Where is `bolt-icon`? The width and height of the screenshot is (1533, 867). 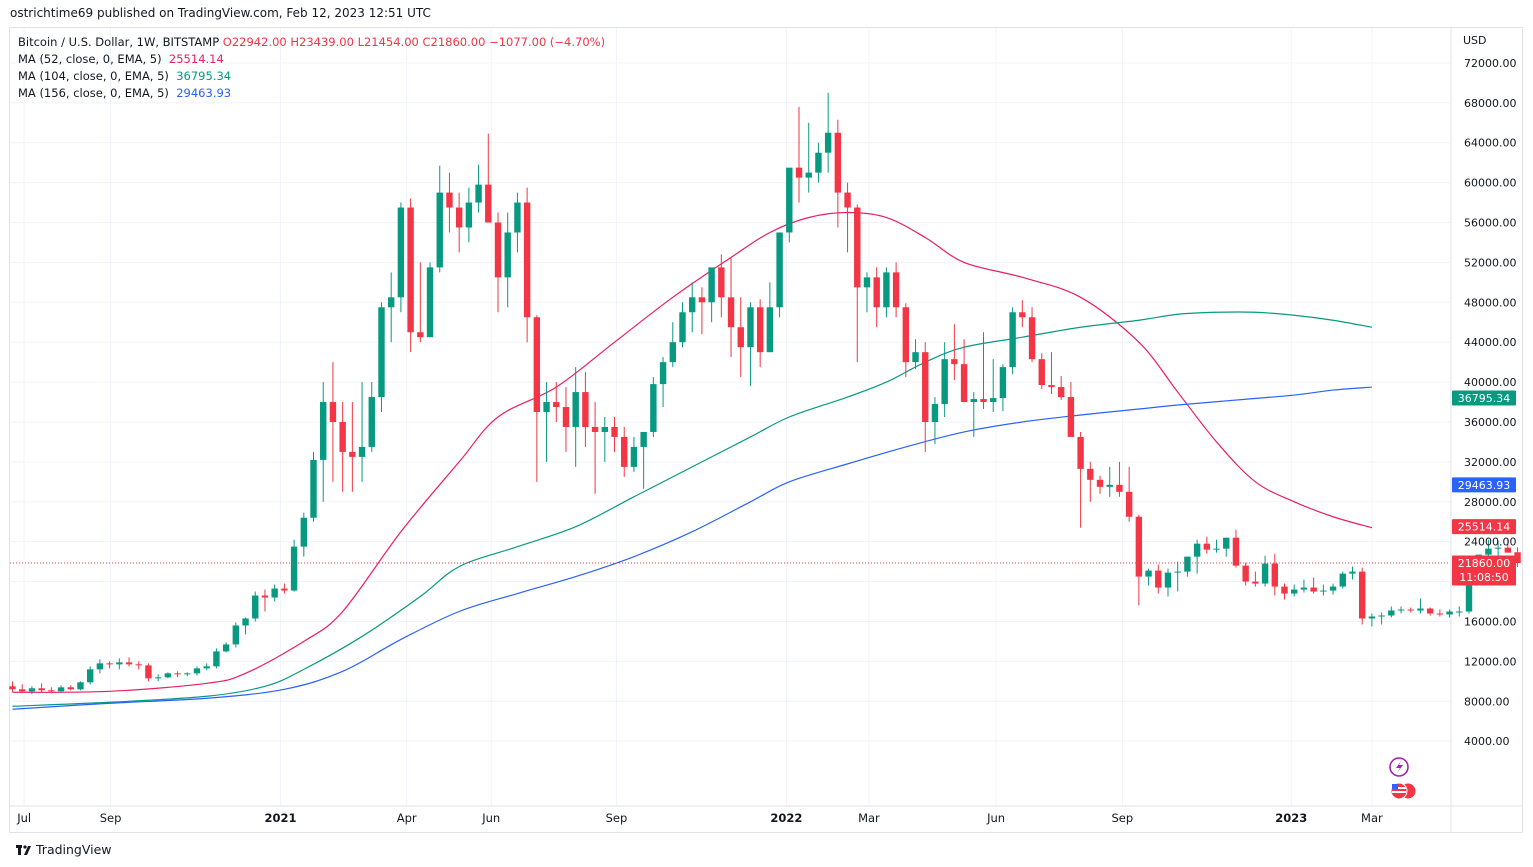
bolt-icon is located at coordinates (1399, 767).